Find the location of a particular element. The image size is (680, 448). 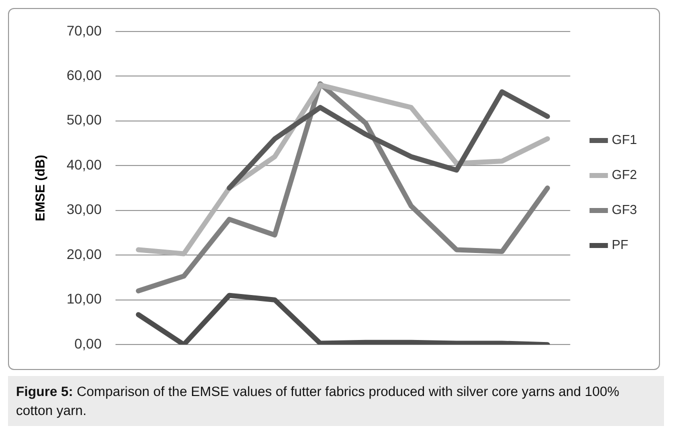

y-tick-label: 10,00 is located at coordinates (84, 298).